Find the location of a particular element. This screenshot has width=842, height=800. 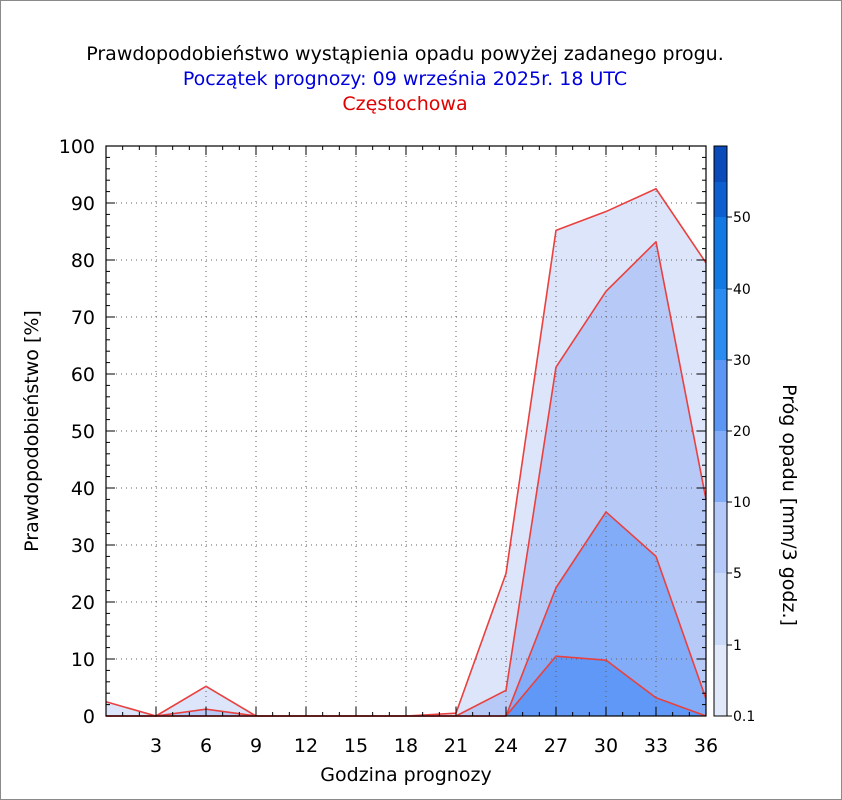

x-tick-label: 18 is located at coordinates (406, 746).